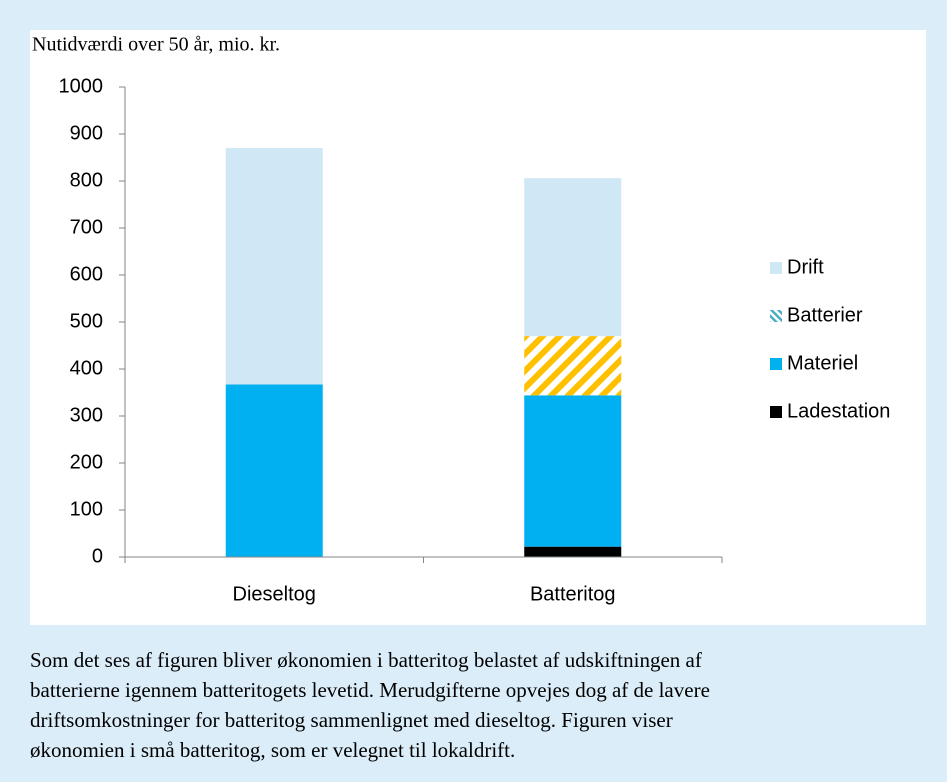 This screenshot has width=947, height=782. What do you see at coordinates (86, 180) in the screenshot?
I see `y-tick-label: 800` at bounding box center [86, 180].